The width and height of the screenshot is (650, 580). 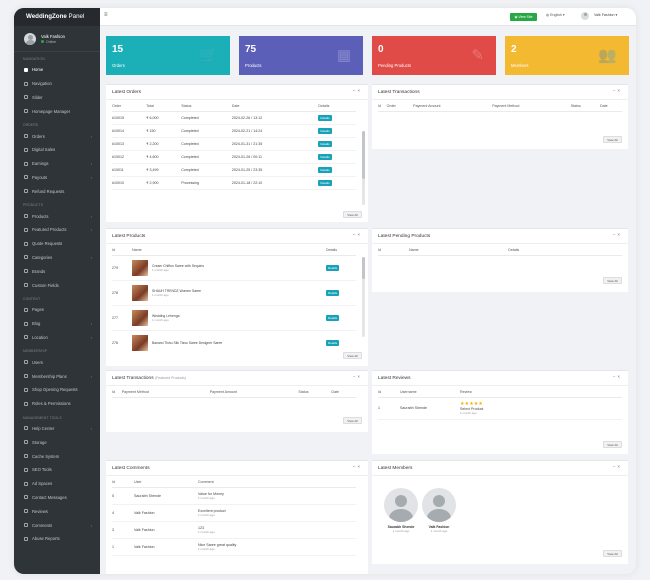 What do you see at coordinates (57, 324) in the screenshot?
I see `sidebar-item-blog: Blog ›` at bounding box center [57, 324].